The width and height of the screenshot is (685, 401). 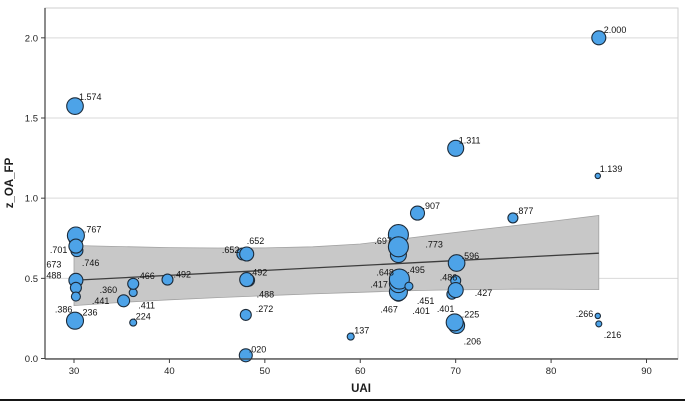 What do you see at coordinates (59, 250) in the screenshot?
I see `data-point-label: .701` at bounding box center [59, 250].